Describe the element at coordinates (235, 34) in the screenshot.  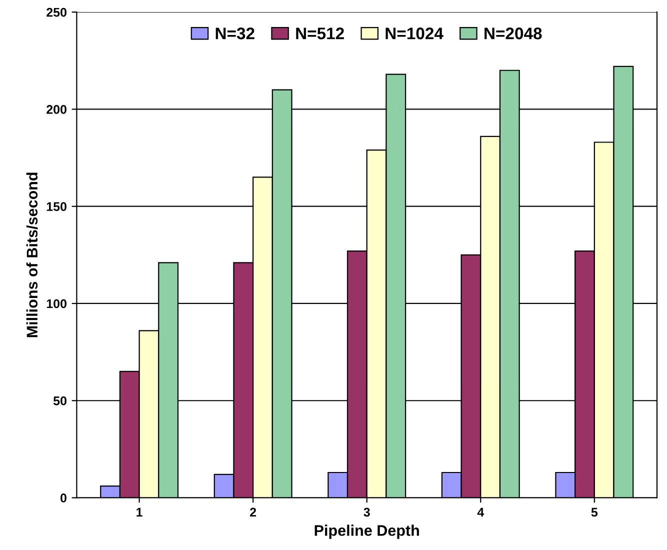
I see `legend-label: N=32` at that location.